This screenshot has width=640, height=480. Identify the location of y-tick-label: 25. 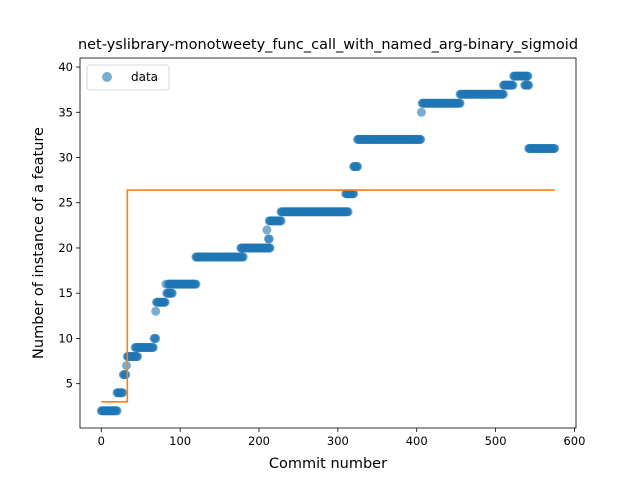
(65, 203).